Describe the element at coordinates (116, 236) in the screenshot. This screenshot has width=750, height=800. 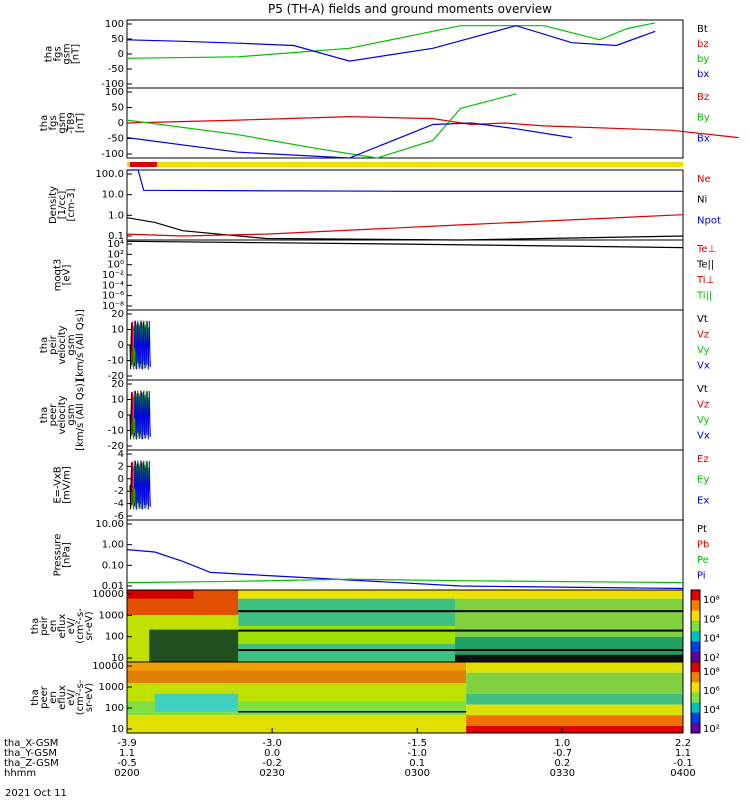
I see `ytick-label: 0.1` at that location.